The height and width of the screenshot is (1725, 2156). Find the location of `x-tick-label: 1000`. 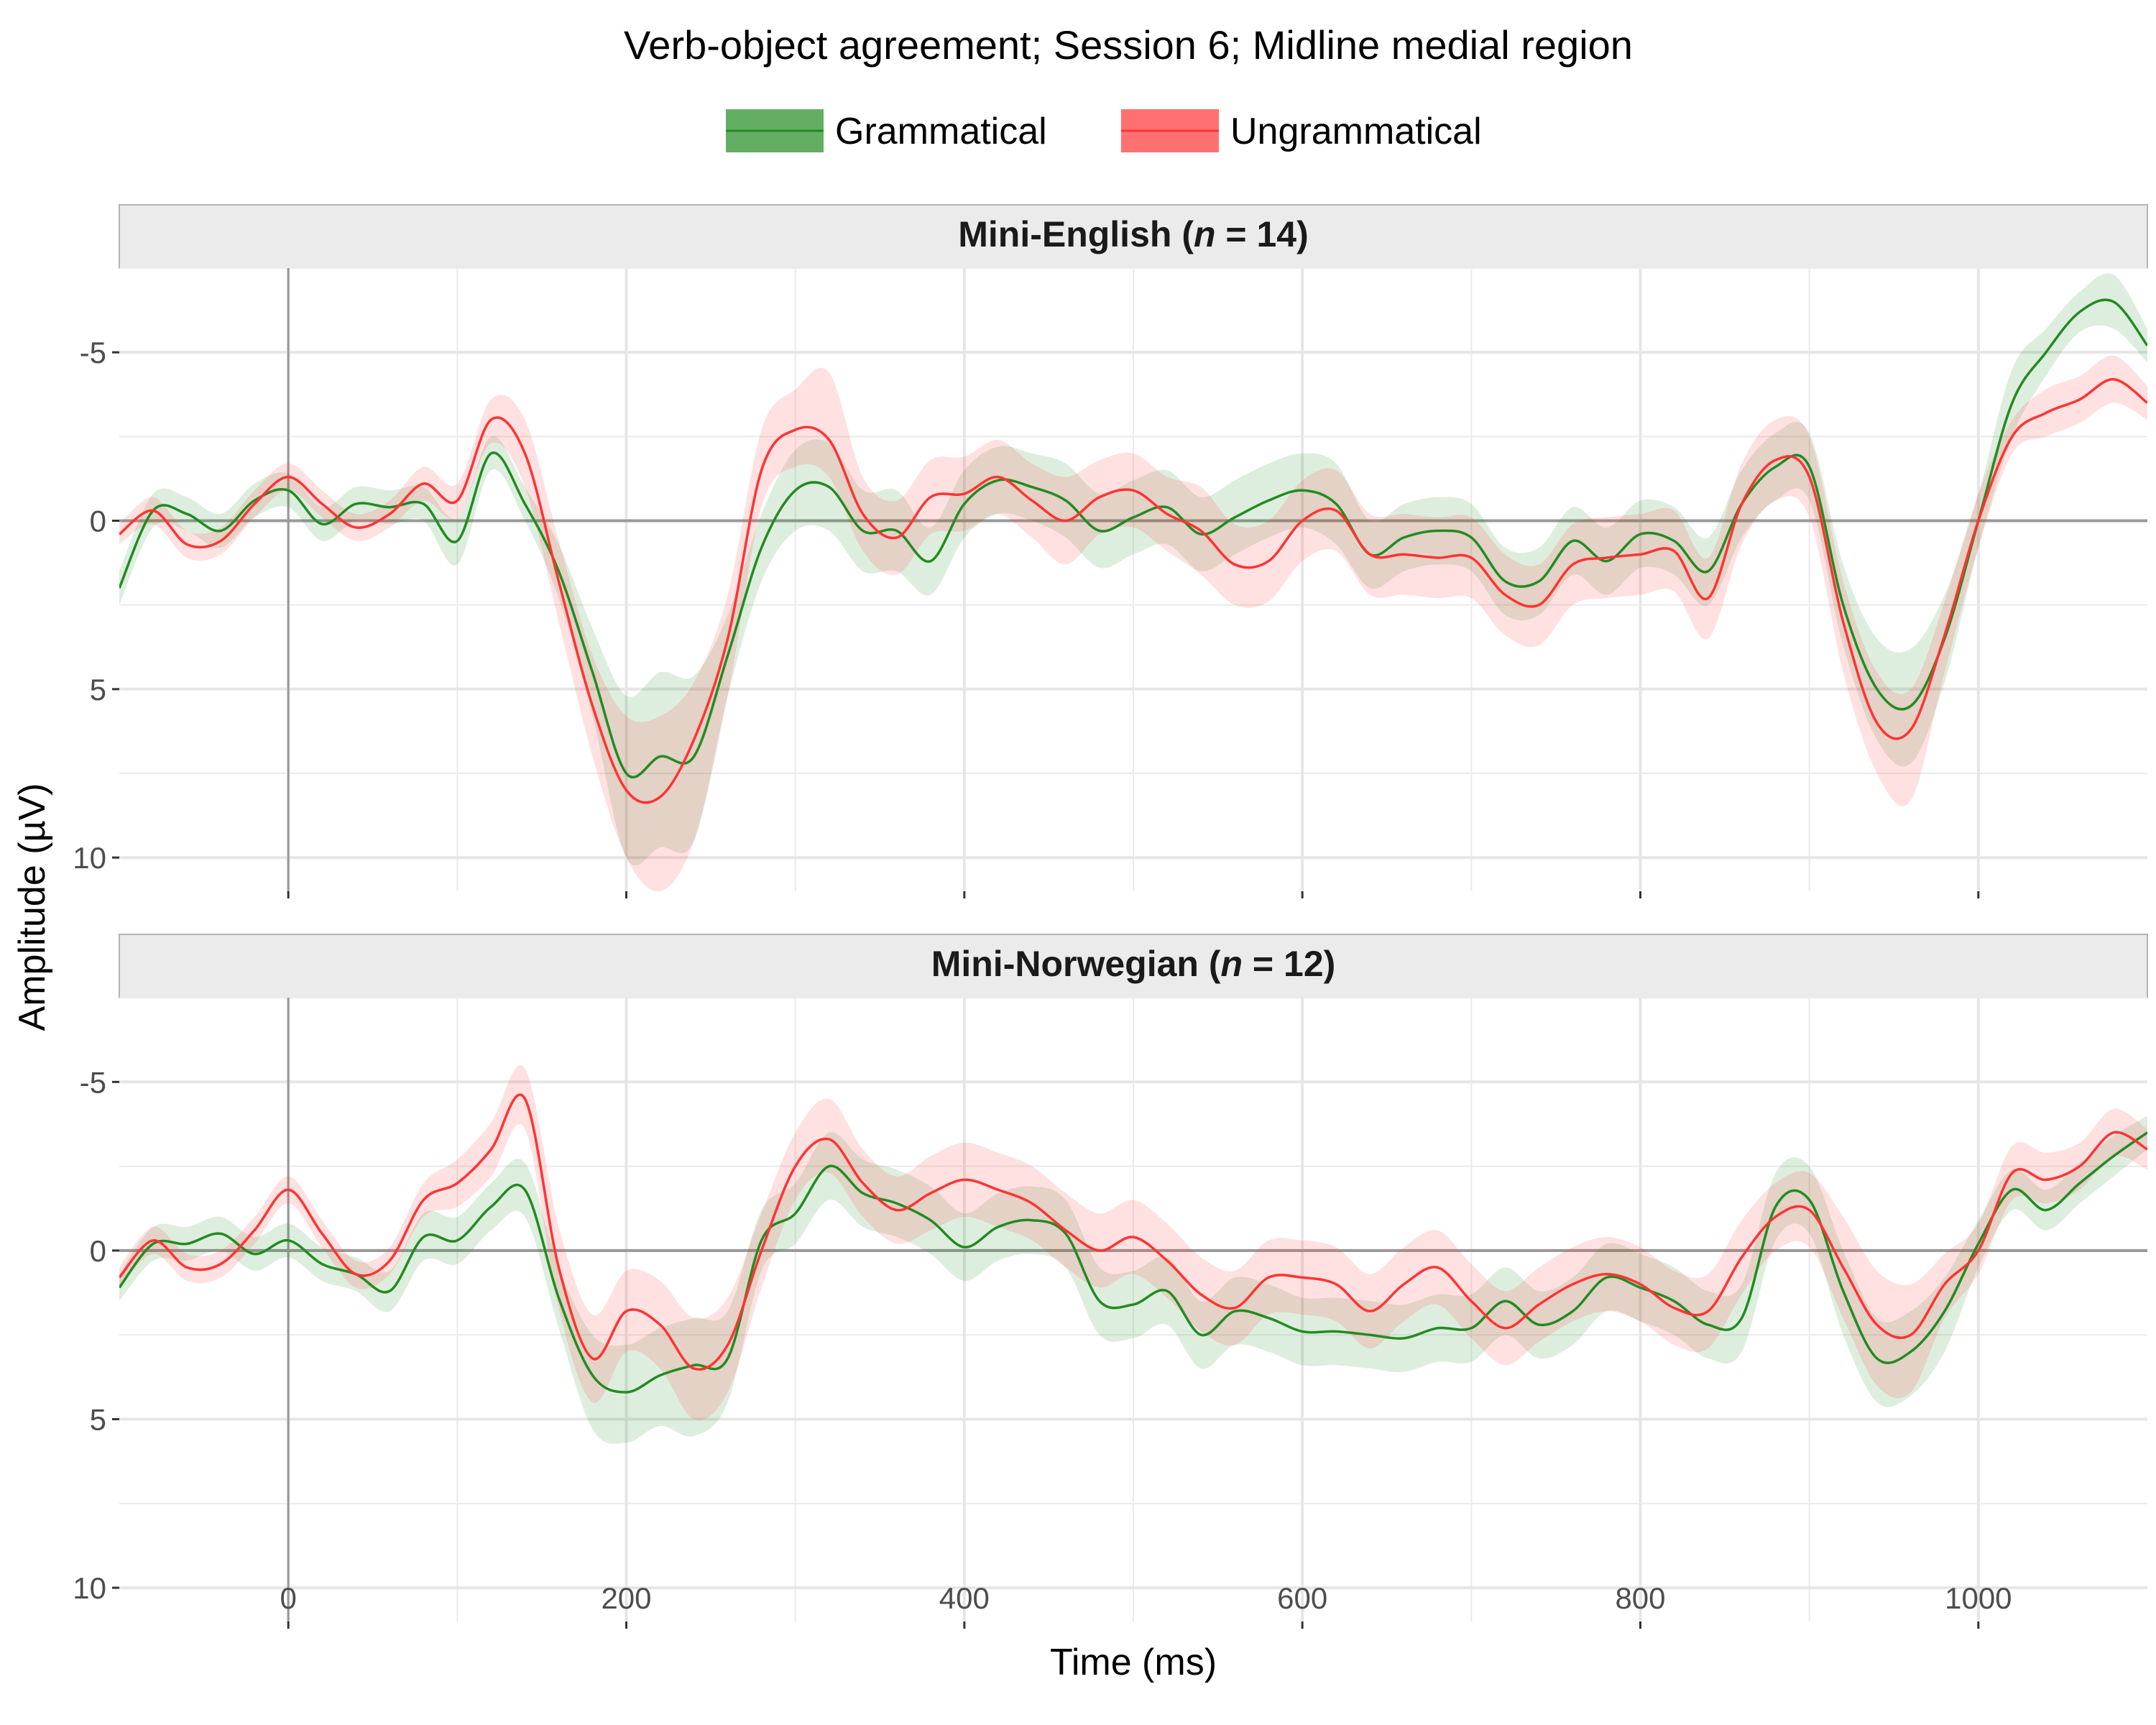

x-tick-label: 1000 is located at coordinates (1978, 1598).